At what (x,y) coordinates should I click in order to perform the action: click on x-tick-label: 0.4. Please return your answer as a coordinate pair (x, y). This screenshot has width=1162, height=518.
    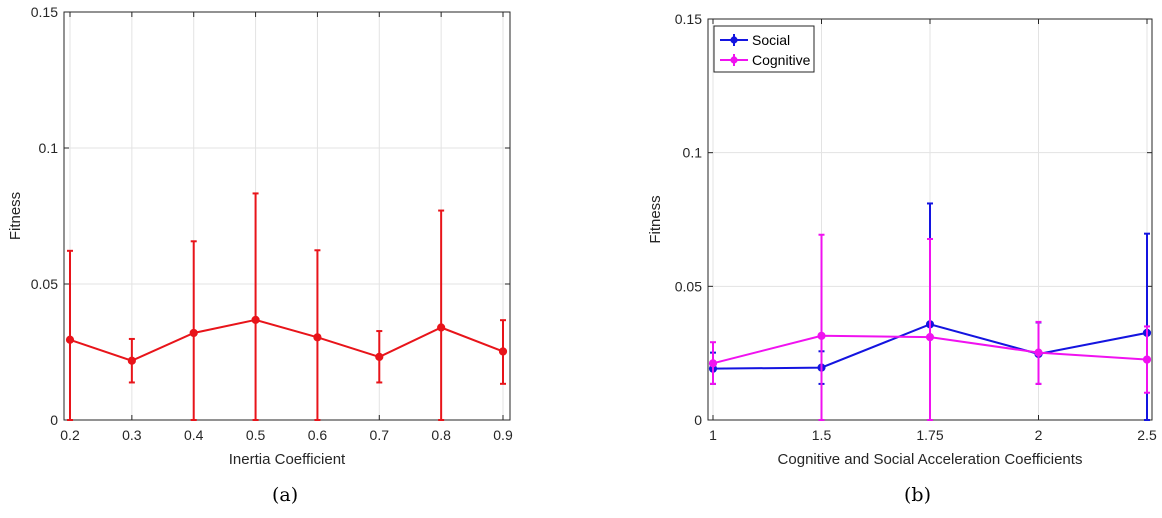
    Looking at the image, I should click on (194, 435).